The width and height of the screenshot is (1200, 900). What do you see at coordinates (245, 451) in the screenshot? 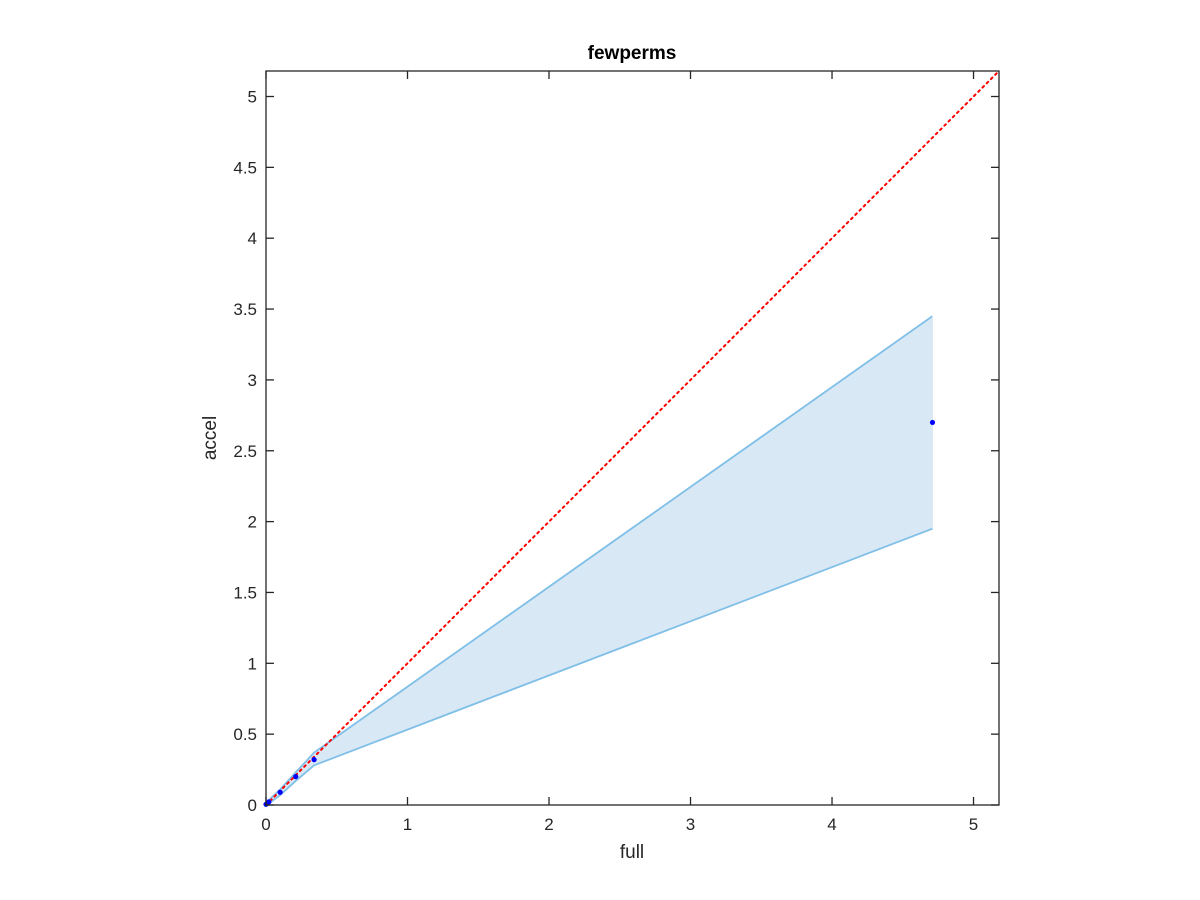
I see `y-tick-label: 2.5` at bounding box center [245, 451].